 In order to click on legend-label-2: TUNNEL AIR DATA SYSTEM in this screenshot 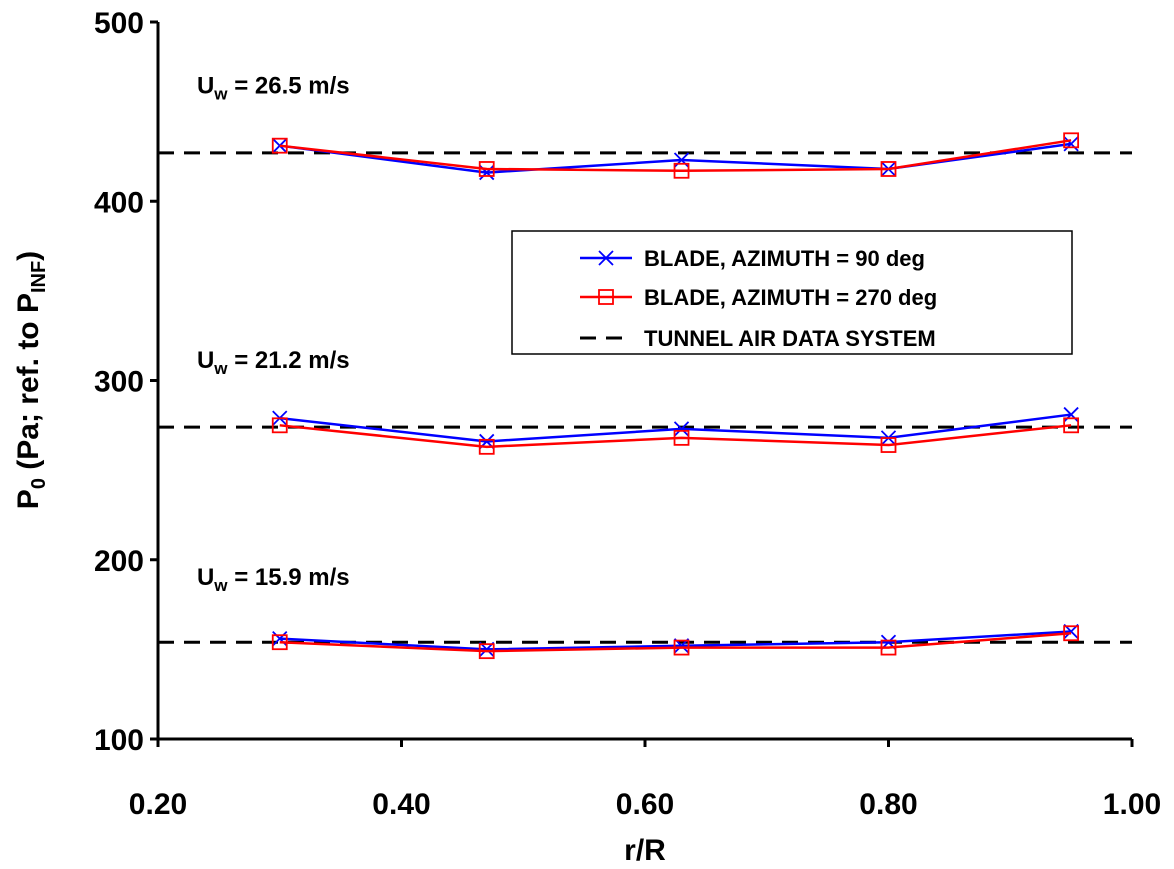, I will do `click(790, 338)`.